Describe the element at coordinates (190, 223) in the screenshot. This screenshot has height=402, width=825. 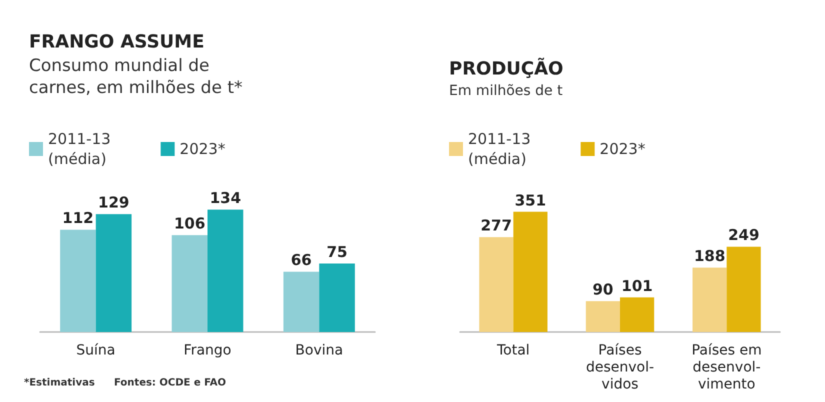
I see `data-label: 106` at that location.